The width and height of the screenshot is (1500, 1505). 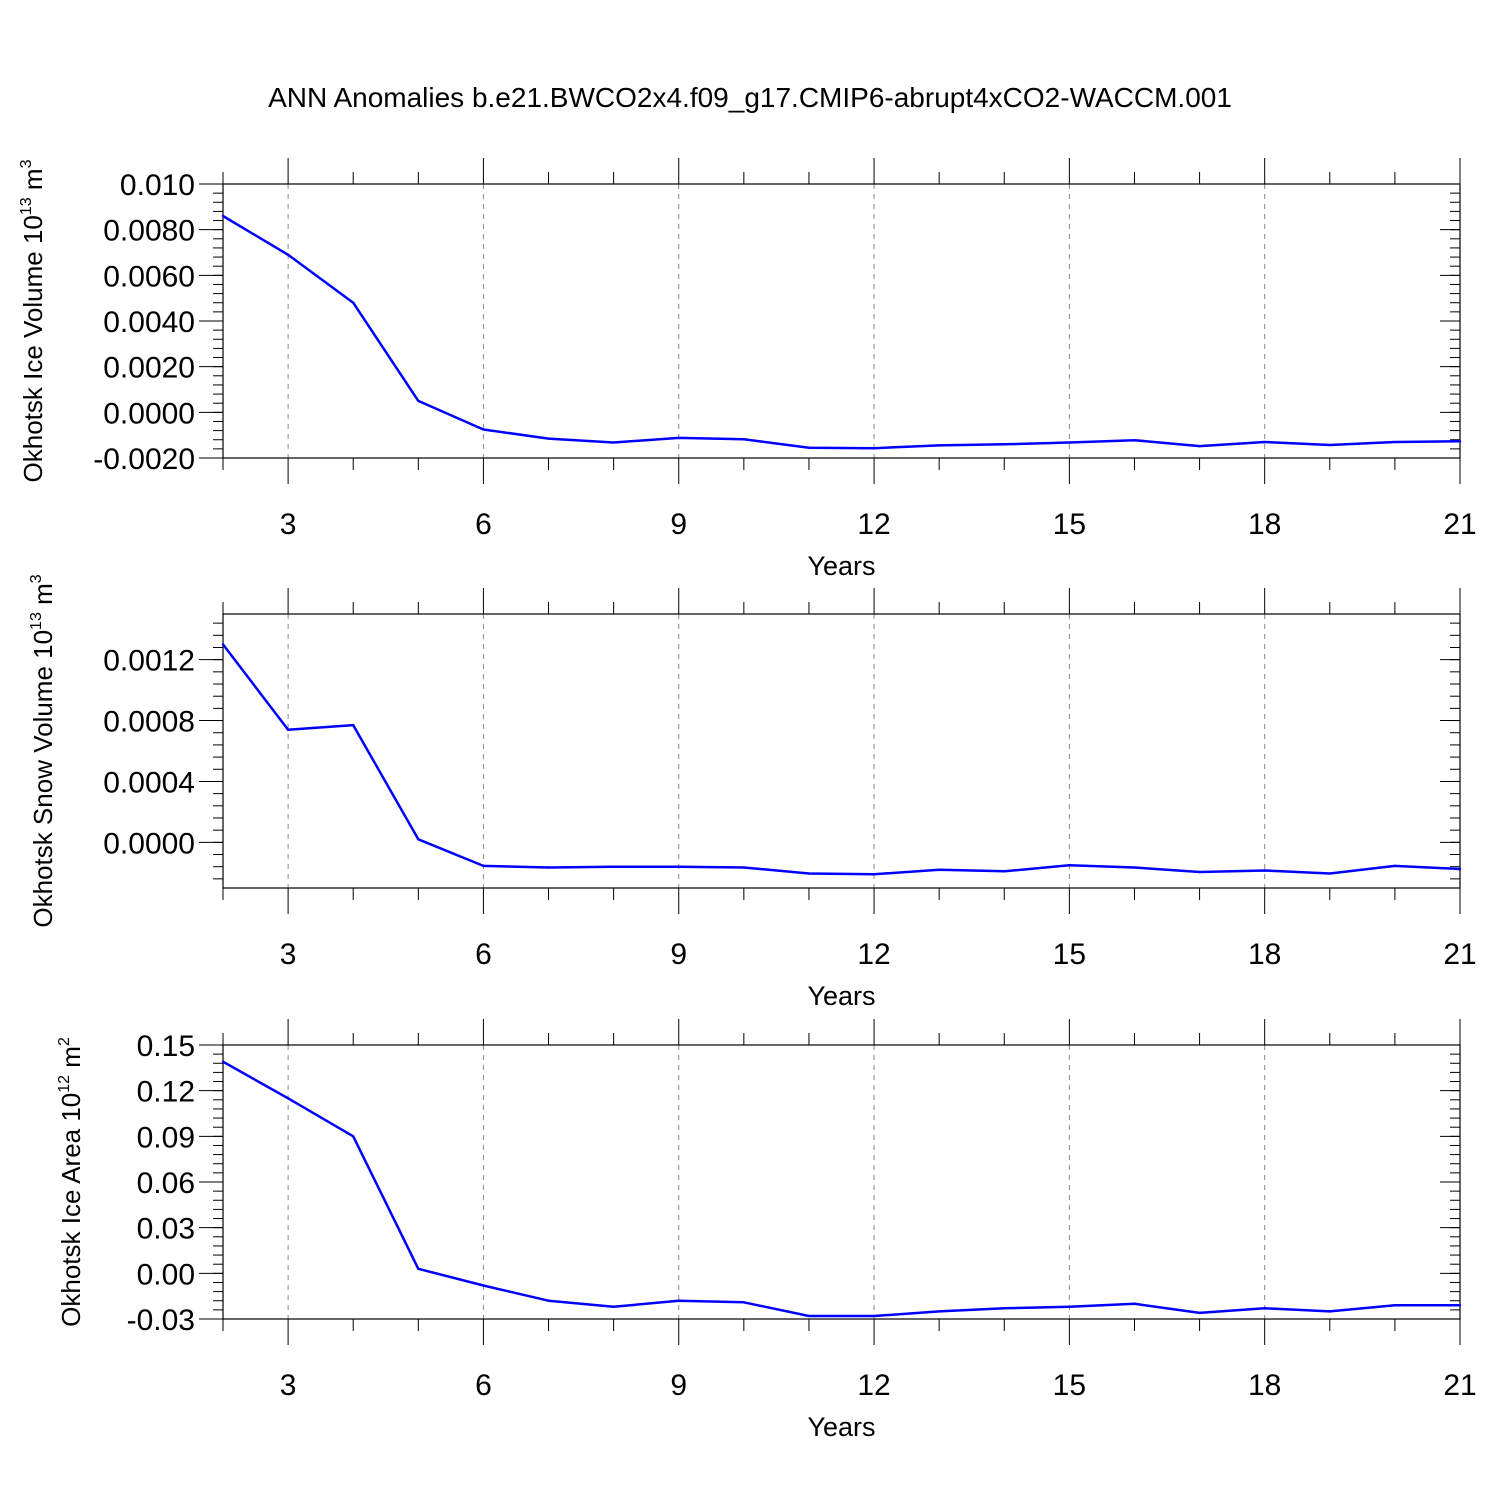 What do you see at coordinates (43, 779) in the screenshot?
I see `y-axis-label-text: Okhotsk Snow Volume 10` at bounding box center [43, 779].